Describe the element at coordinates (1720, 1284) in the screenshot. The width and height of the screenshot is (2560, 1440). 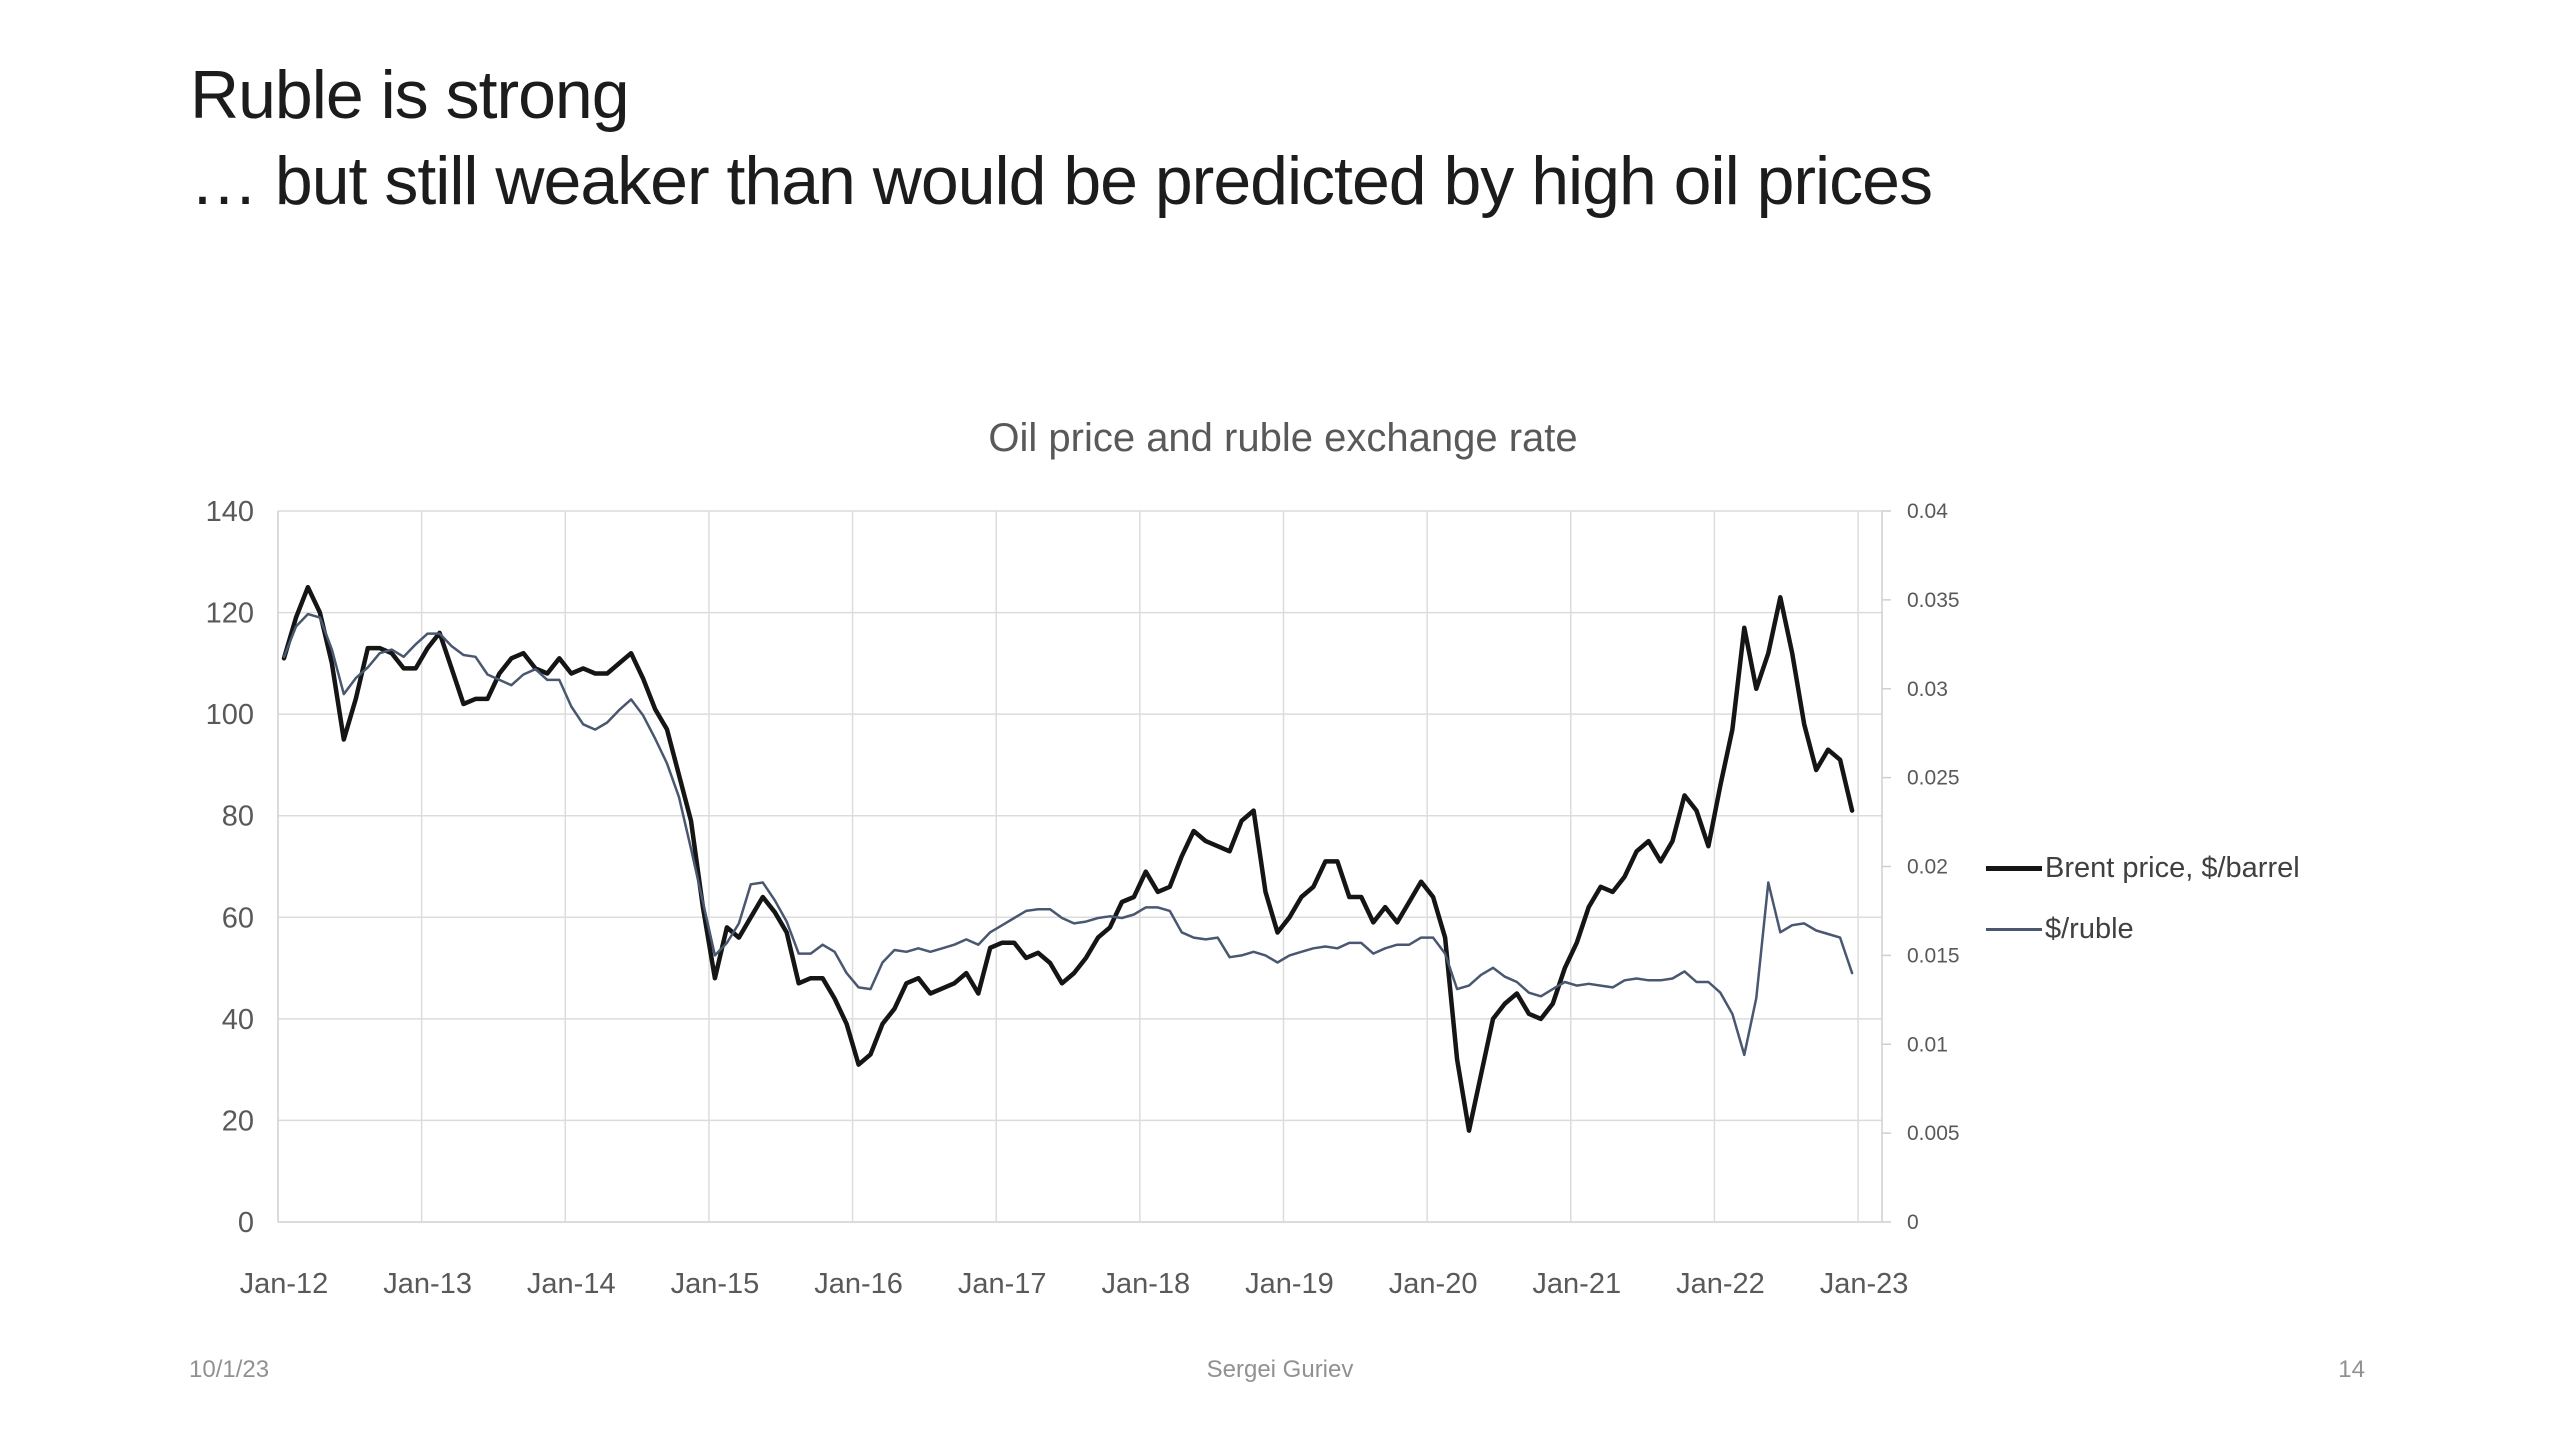
I see `svg-text: Jan-22` at that location.